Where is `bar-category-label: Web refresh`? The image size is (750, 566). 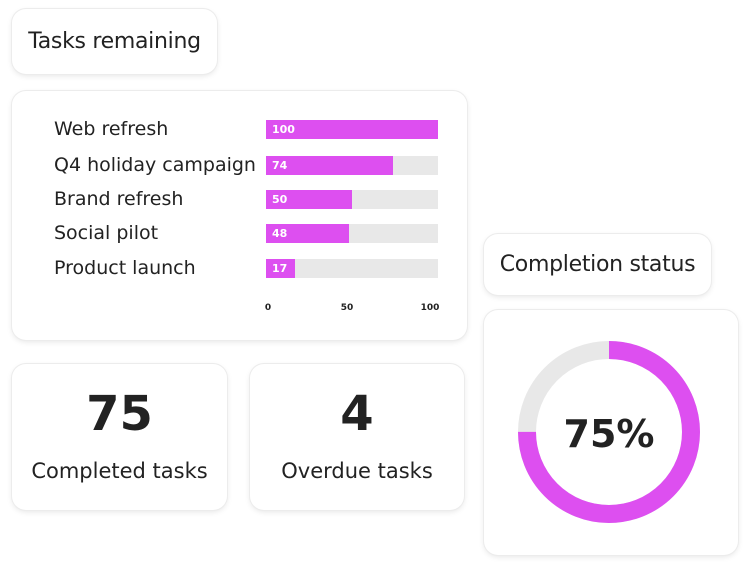 bar-category-label: Web refresh is located at coordinates (111, 129).